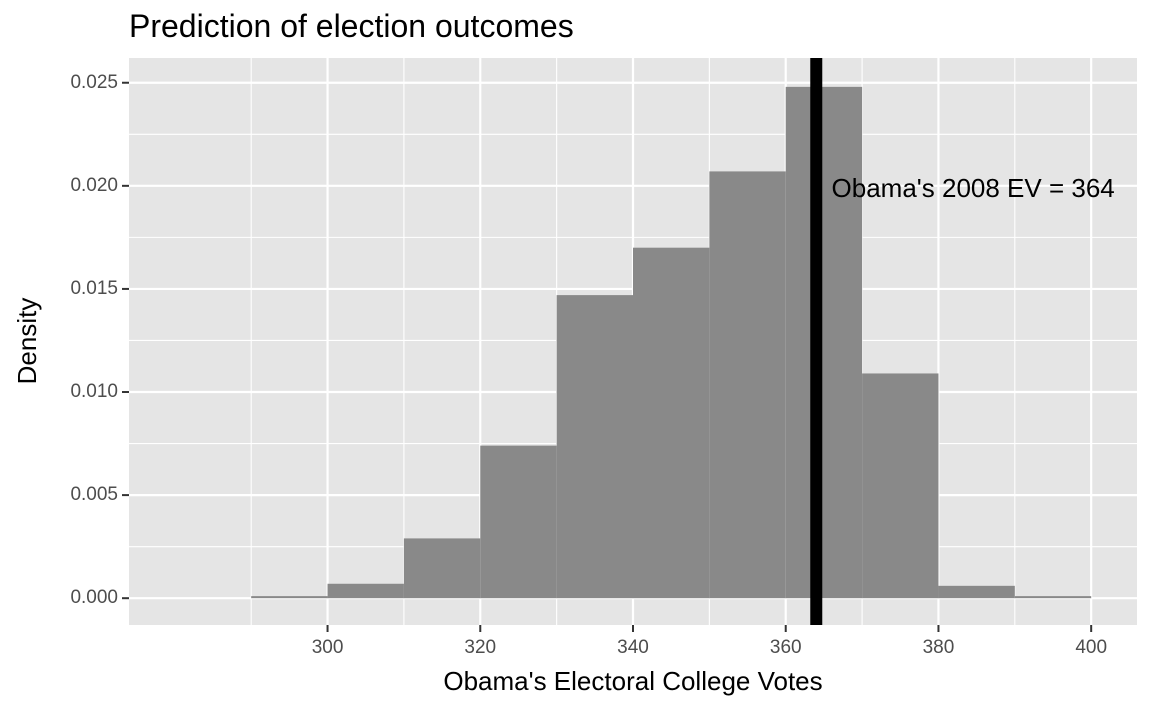 The width and height of the screenshot is (1152, 711). What do you see at coordinates (480, 647) in the screenshot?
I see `x-tick-label: 320` at bounding box center [480, 647].